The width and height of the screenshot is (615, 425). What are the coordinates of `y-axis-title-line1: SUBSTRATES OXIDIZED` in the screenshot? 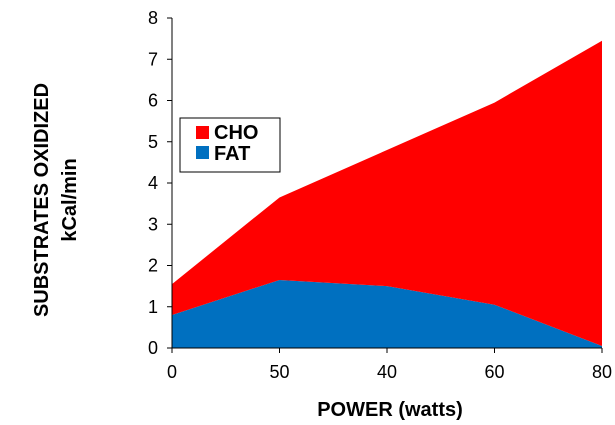 It's located at (42, 200).